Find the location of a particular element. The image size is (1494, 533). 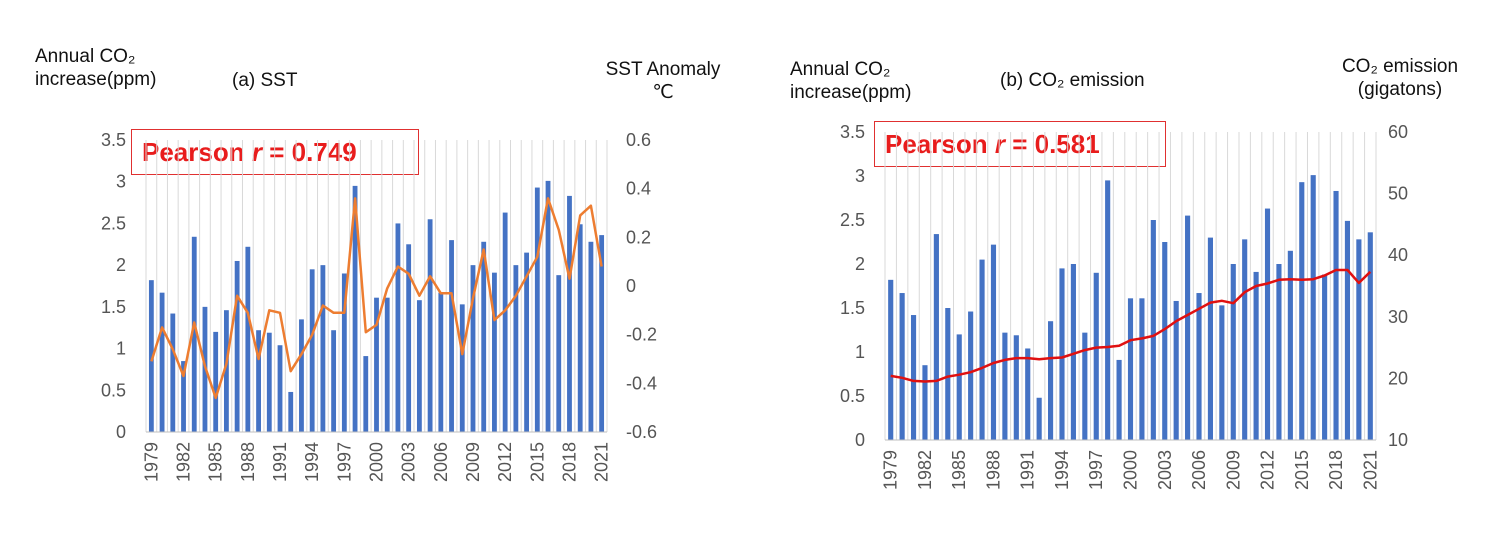

y-tick-label: 1 is located at coordinates (860, 352).